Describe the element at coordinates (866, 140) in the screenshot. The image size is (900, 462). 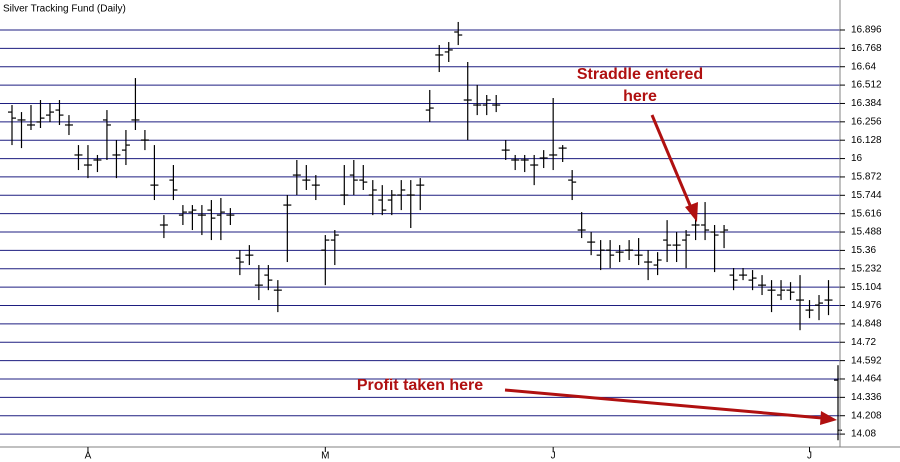
I see `y-tick-label: 16.128` at that location.